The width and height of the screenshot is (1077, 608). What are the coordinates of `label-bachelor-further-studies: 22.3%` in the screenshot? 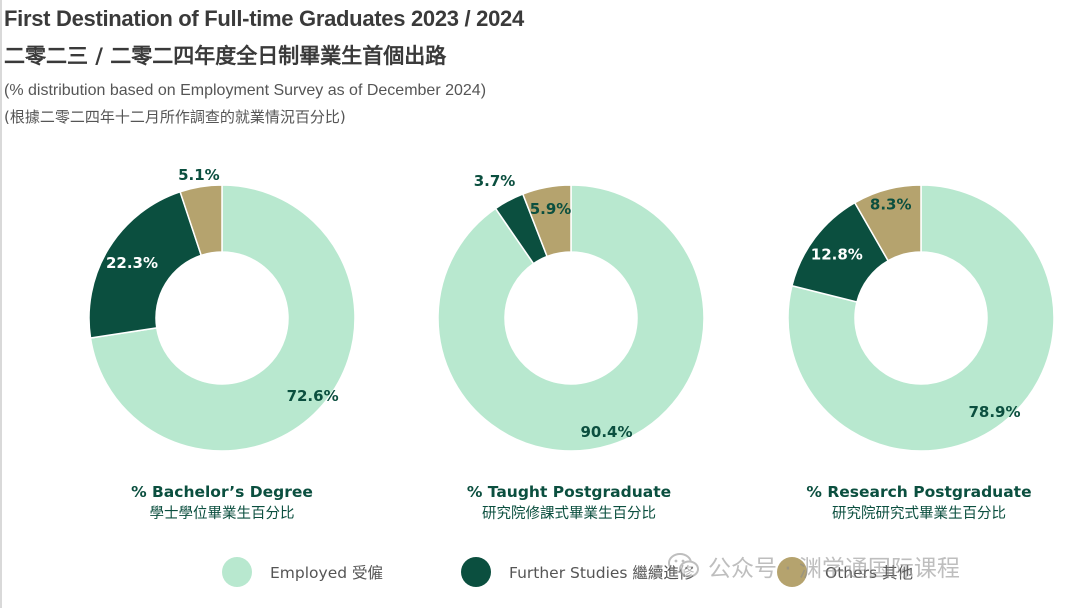 It's located at (132, 263).